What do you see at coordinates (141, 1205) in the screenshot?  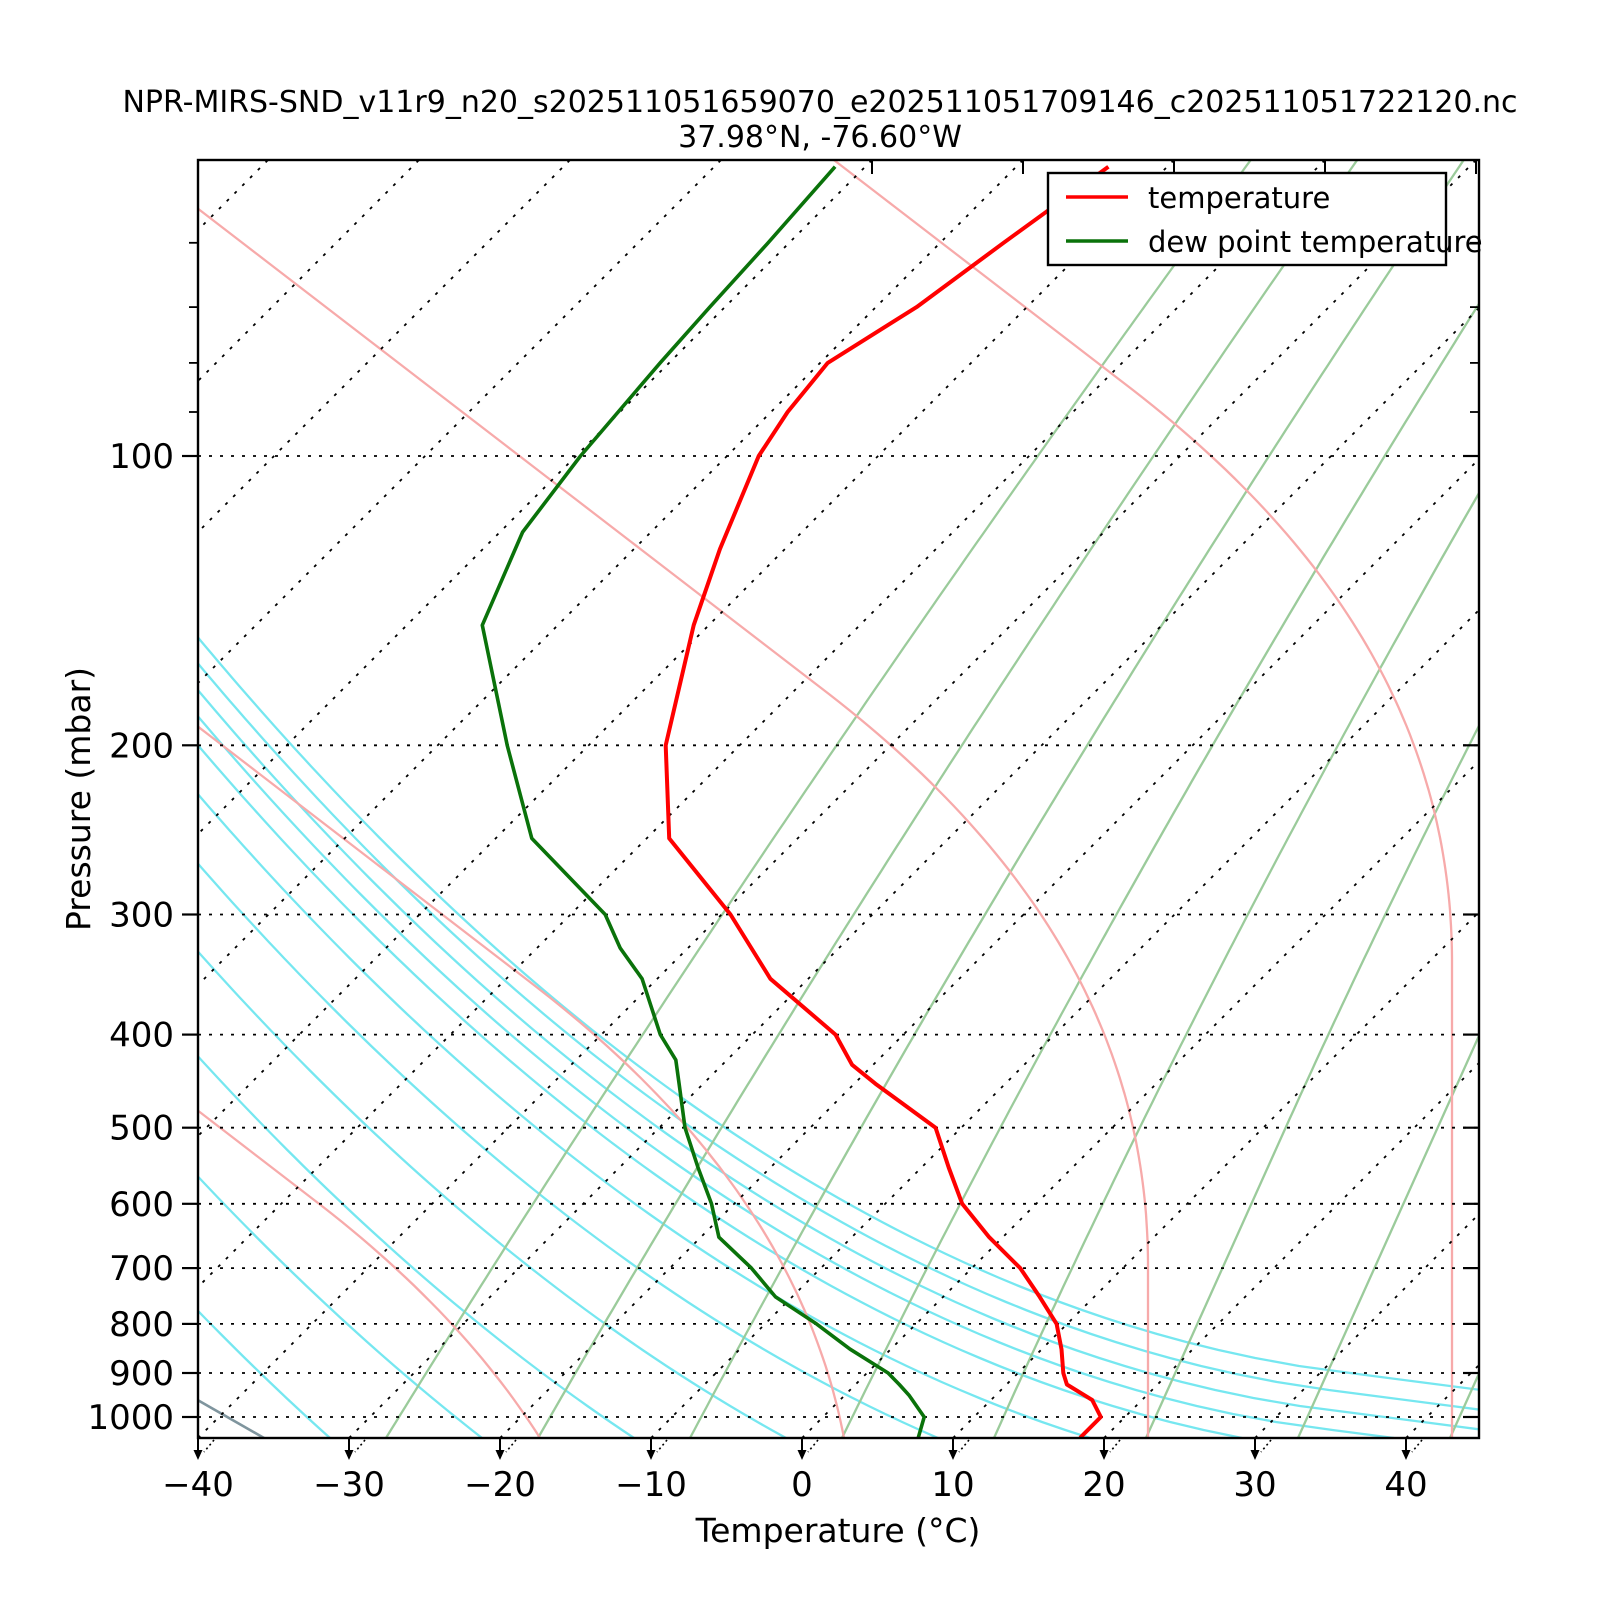 I see `y-tick-label: 600` at bounding box center [141, 1205].